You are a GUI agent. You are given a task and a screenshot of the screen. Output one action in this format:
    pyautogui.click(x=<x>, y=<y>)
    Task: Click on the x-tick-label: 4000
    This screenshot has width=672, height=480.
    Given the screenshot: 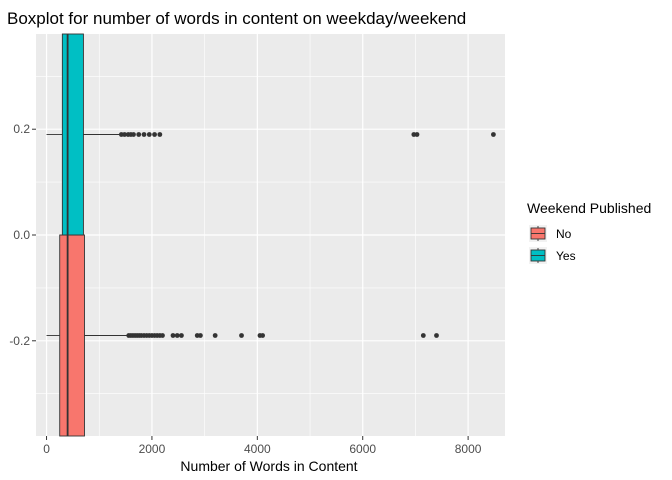 What is the action you would take?
    pyautogui.click(x=257, y=449)
    